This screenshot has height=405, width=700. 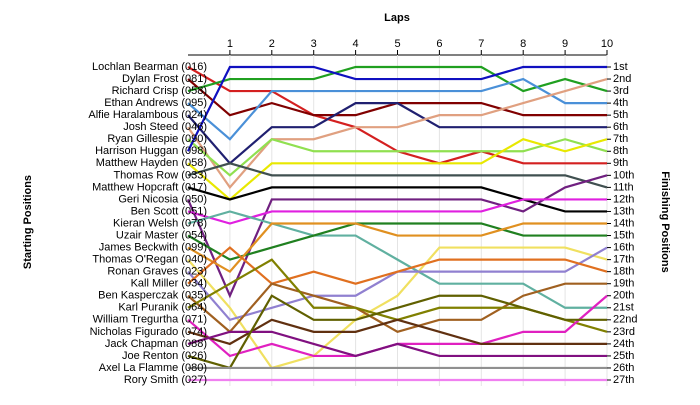 I want to click on y-tick-label: Alfie Haralambous (024), so click(x=147, y=115).